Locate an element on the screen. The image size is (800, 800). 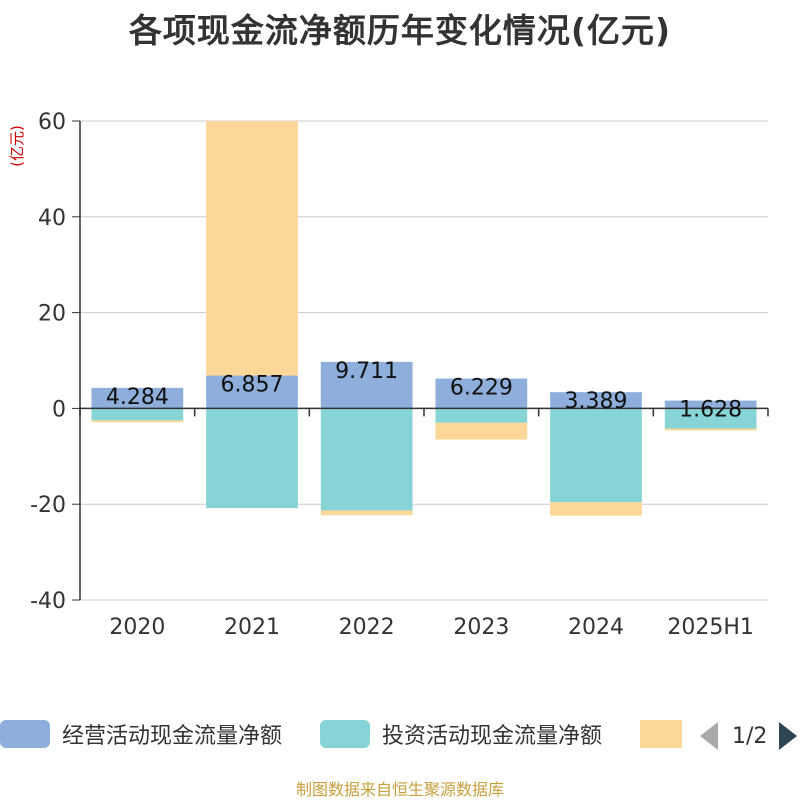
x-tick-label: 2022 is located at coordinates (367, 627).